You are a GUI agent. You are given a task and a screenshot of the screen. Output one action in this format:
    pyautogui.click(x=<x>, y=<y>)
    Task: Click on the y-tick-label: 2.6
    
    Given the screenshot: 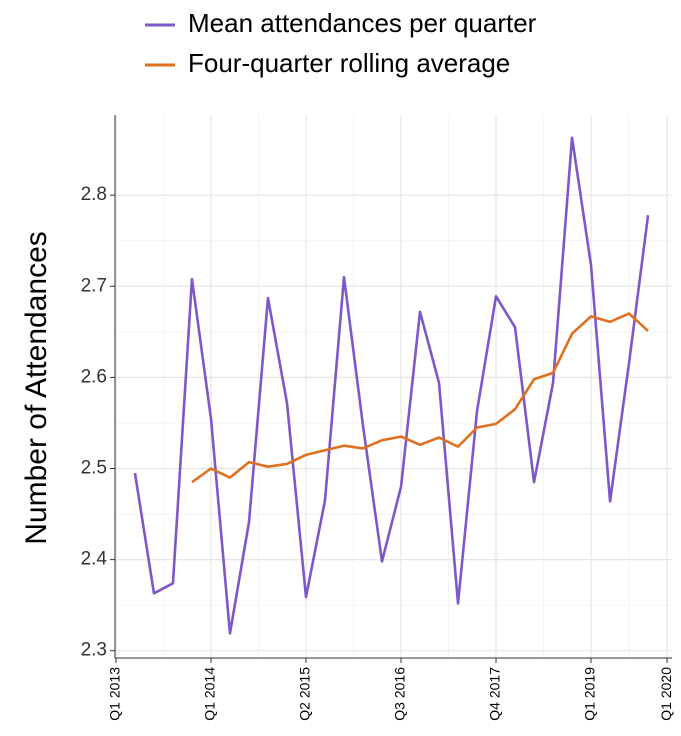 What is the action you would take?
    pyautogui.click(x=94, y=376)
    